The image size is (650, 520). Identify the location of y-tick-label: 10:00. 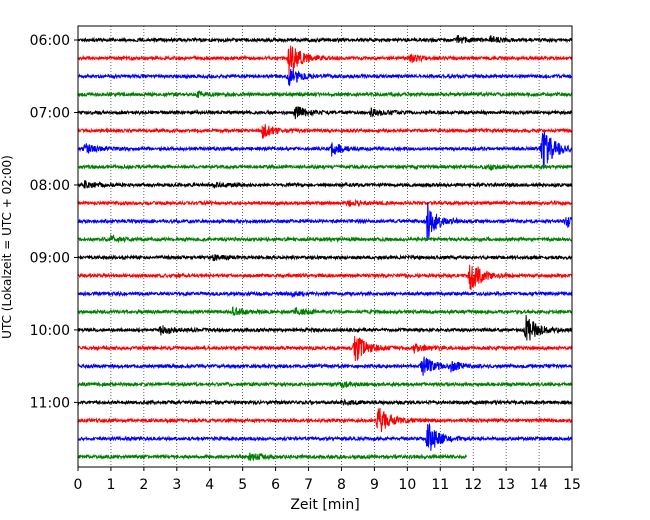
(50, 331).